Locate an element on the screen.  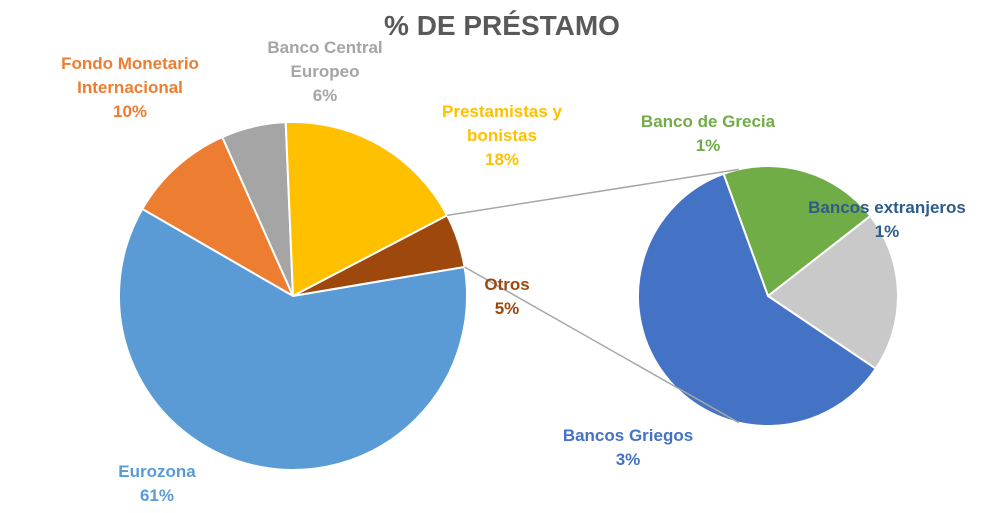
connector-line-top is located at coordinates (593, 192).